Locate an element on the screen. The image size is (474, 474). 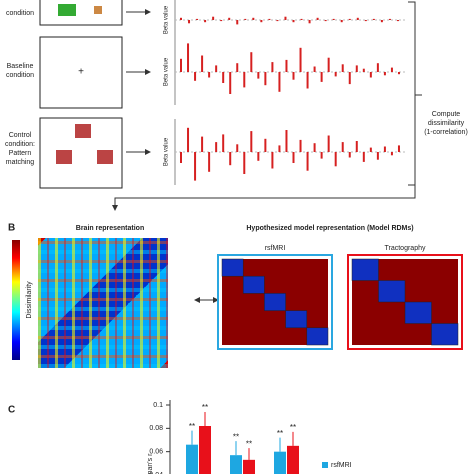
brain-title: Brain representation is located at coordinates (110, 228).